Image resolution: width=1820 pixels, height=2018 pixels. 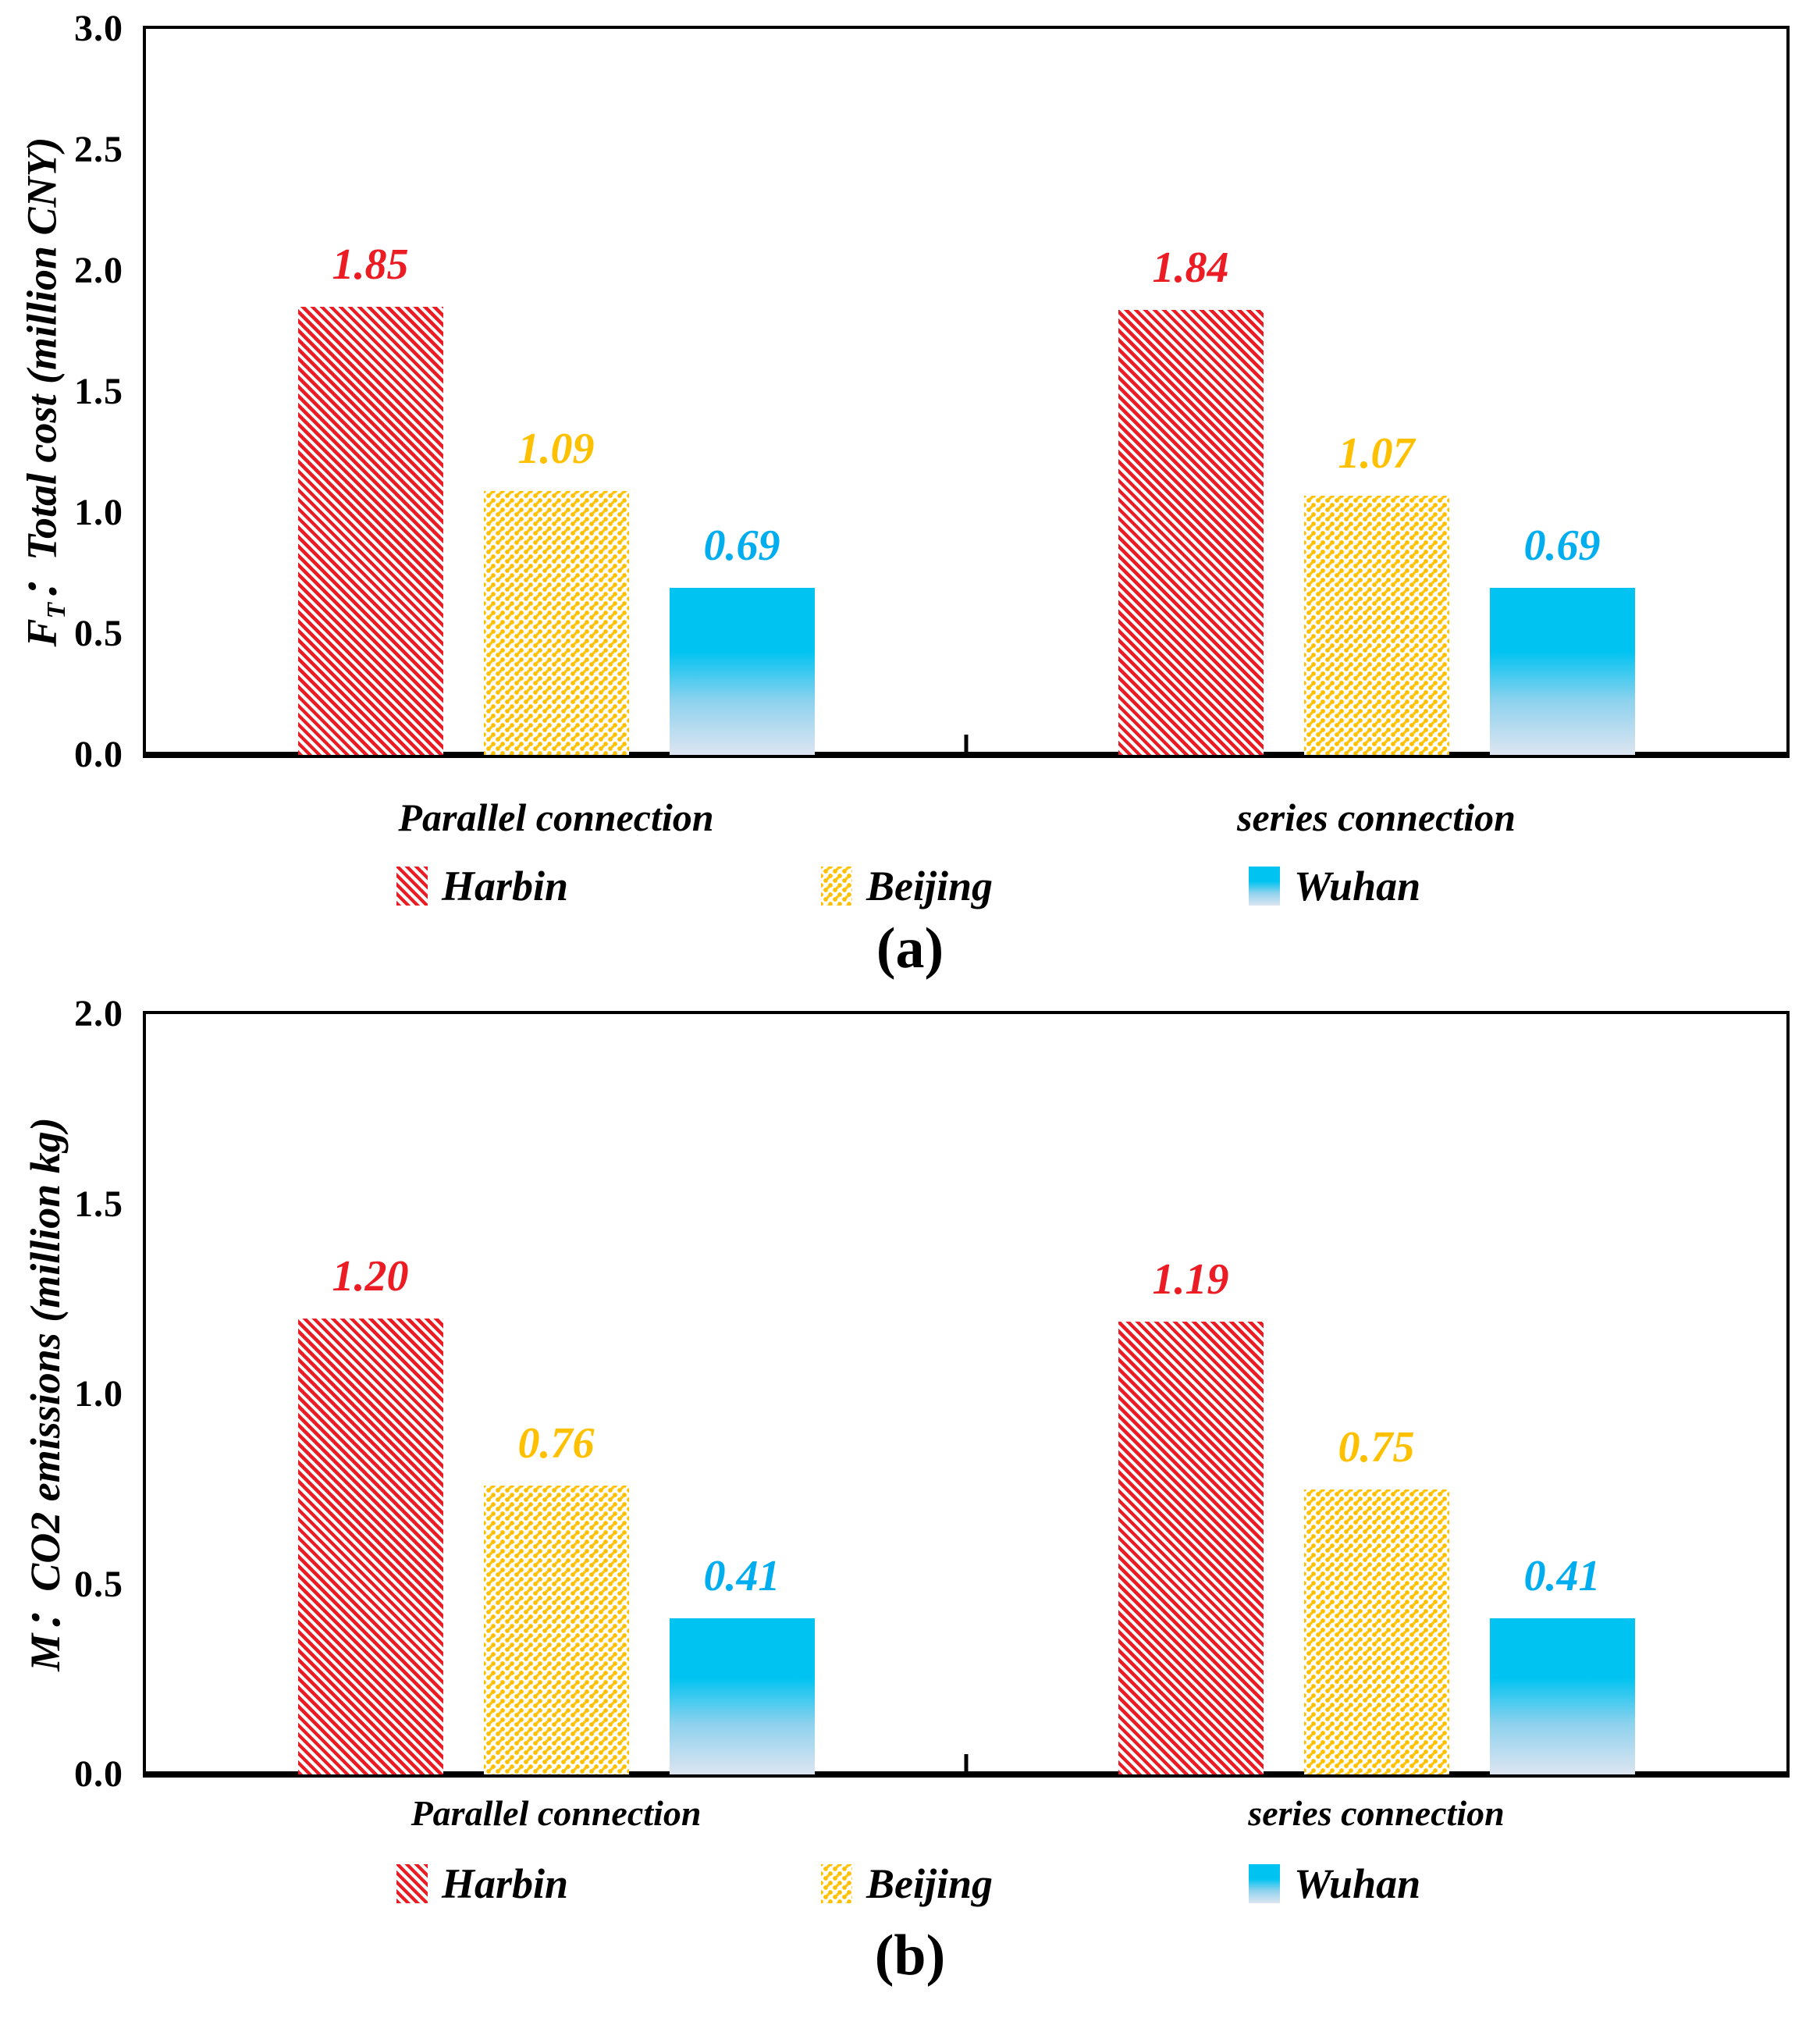 What do you see at coordinates (1562, 1664) in the screenshot?
I see `bar-wuhan-series-connection: 0.41` at bounding box center [1562, 1664].